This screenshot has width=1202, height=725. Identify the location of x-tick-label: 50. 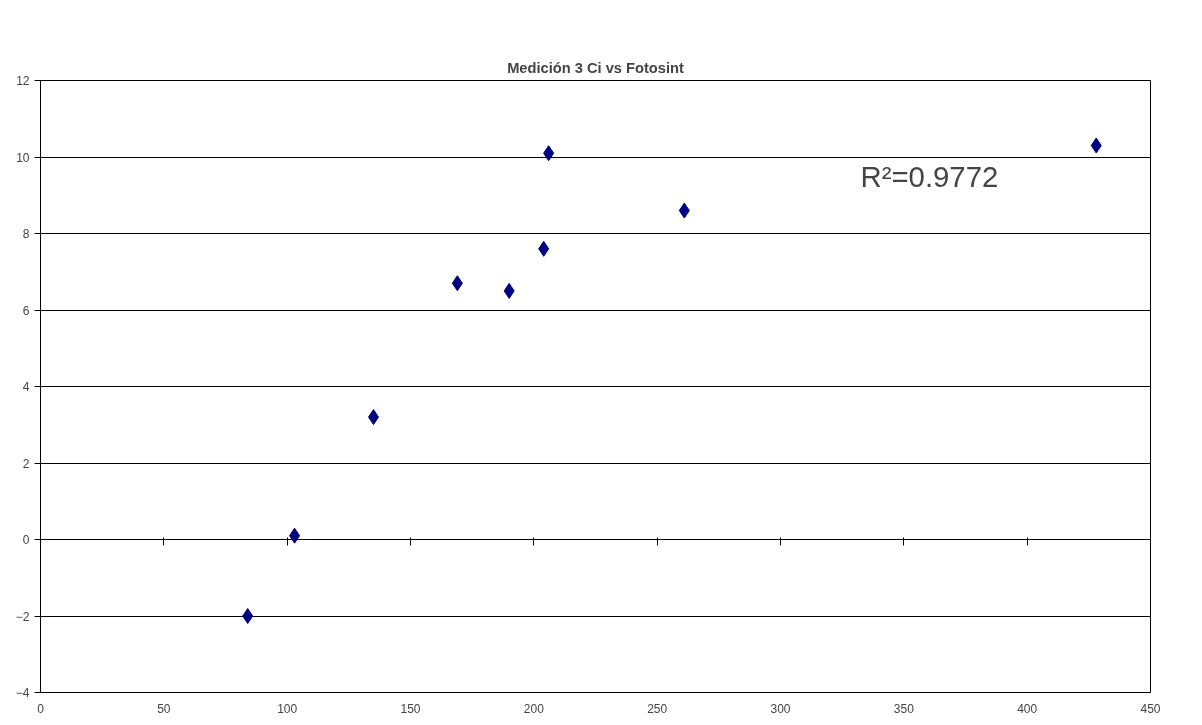
(164, 708).